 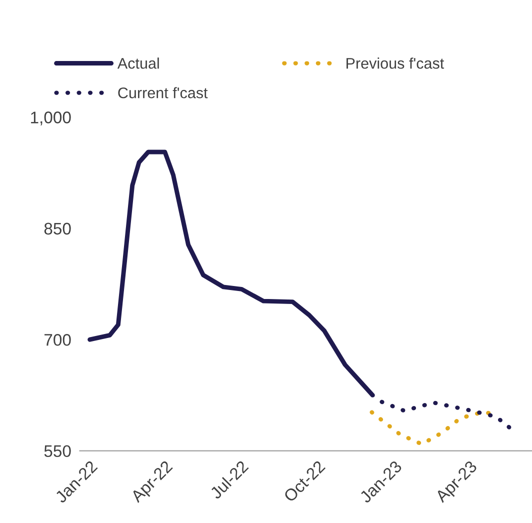 What do you see at coordinates (138, 63) in the screenshot?
I see `legend-label: Actual` at bounding box center [138, 63].